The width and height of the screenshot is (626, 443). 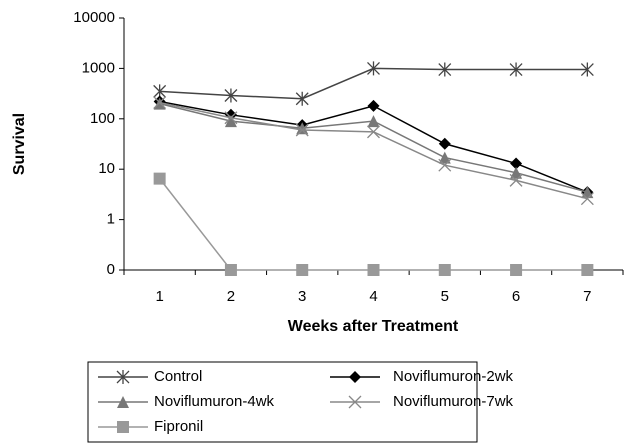 I want to click on legend-label: Fipronil, so click(x=178, y=426).